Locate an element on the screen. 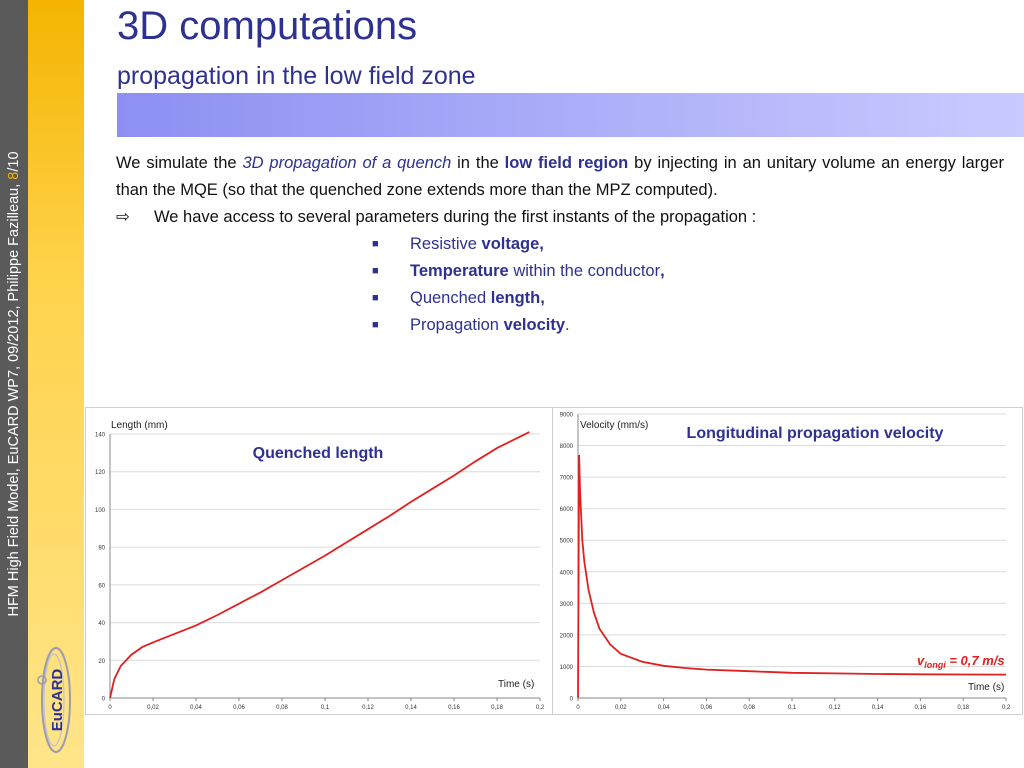 The image size is (1024, 768). y-tick-label: 1000 is located at coordinates (567, 668).